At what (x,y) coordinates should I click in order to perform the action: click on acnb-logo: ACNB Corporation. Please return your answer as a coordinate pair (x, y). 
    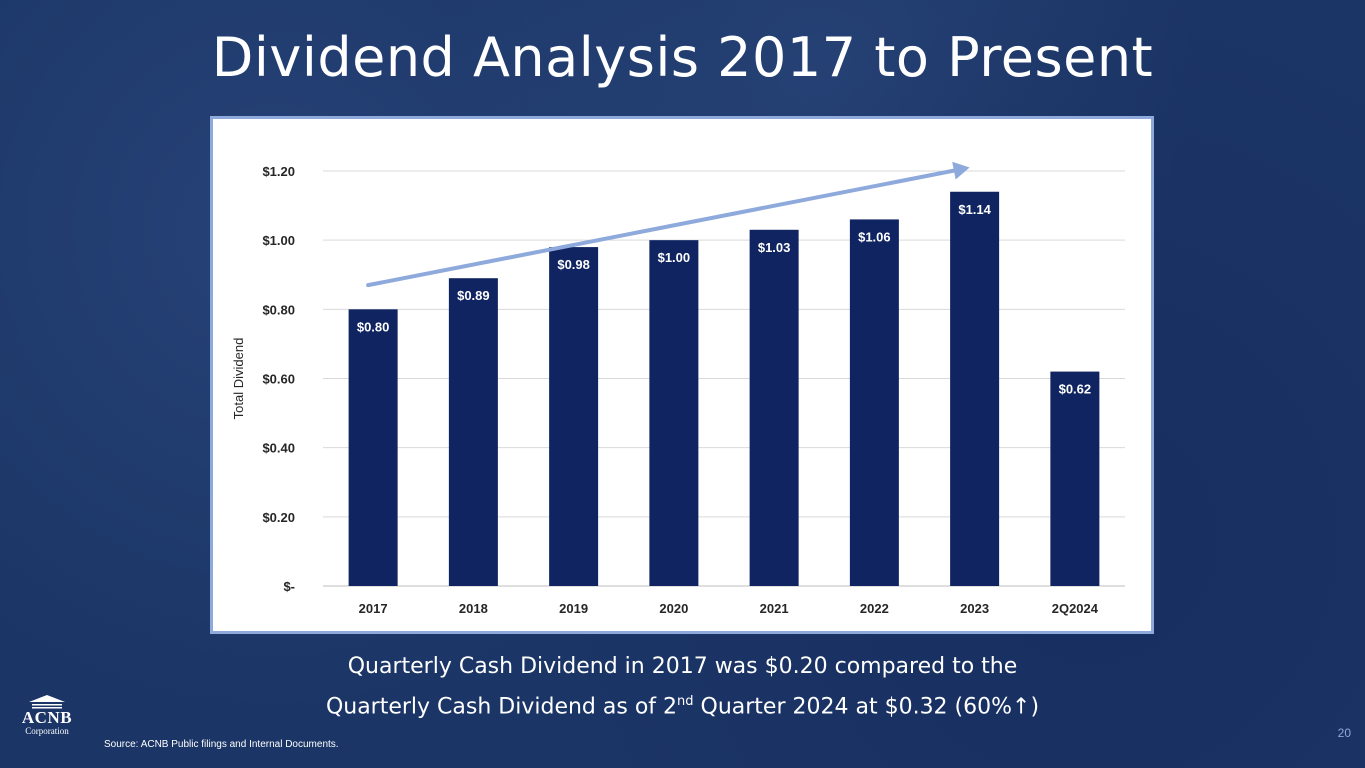
    Looking at the image, I should click on (47, 722).